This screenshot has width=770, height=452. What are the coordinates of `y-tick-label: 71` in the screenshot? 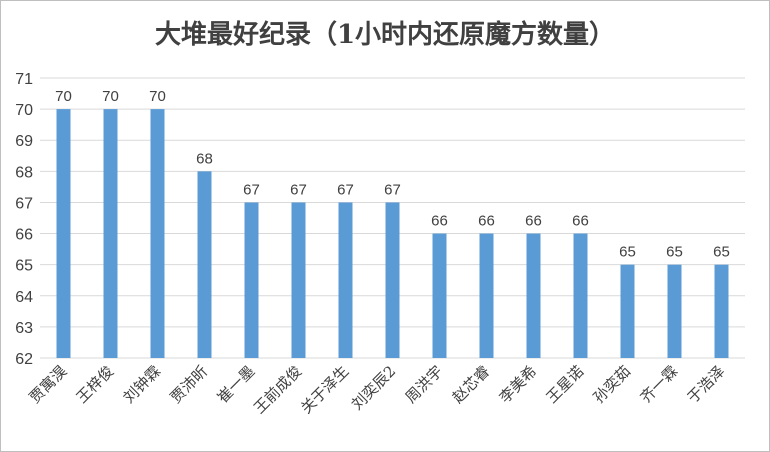 It's located at (24, 79).